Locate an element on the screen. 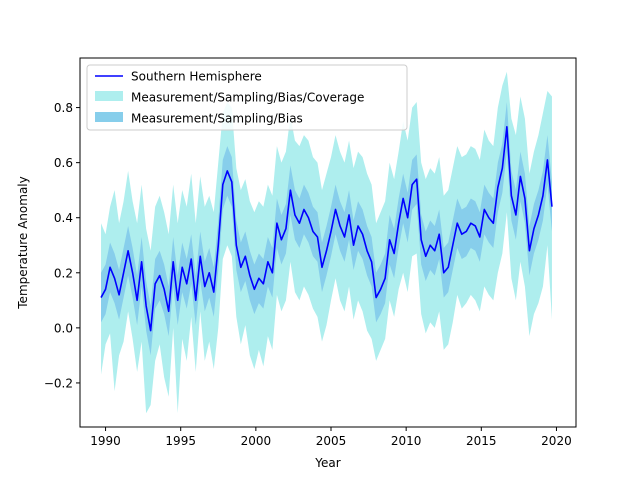 The width and height of the screenshot is (640, 480). x-tick-label: 2005 is located at coordinates (331, 441).